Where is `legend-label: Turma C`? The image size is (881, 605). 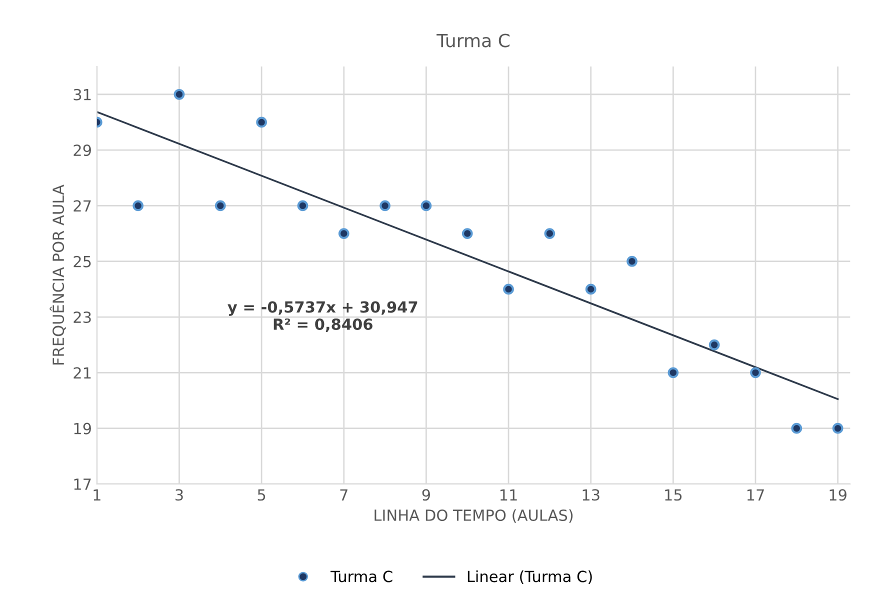 legend-label: Turma C is located at coordinates (361, 576).